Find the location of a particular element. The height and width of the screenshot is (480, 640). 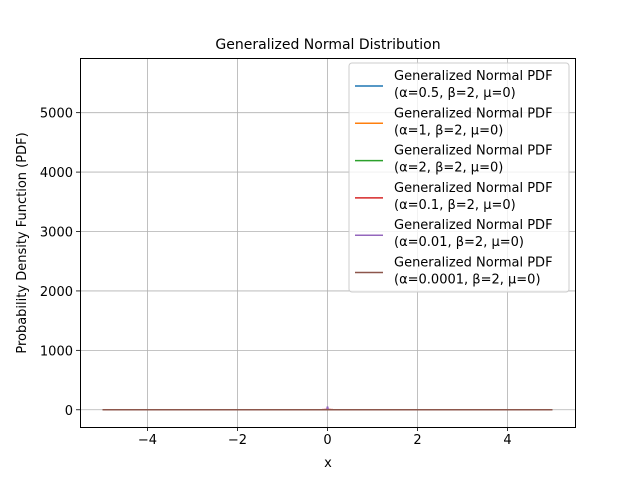

x-tick-label: −2 is located at coordinates (237, 440).